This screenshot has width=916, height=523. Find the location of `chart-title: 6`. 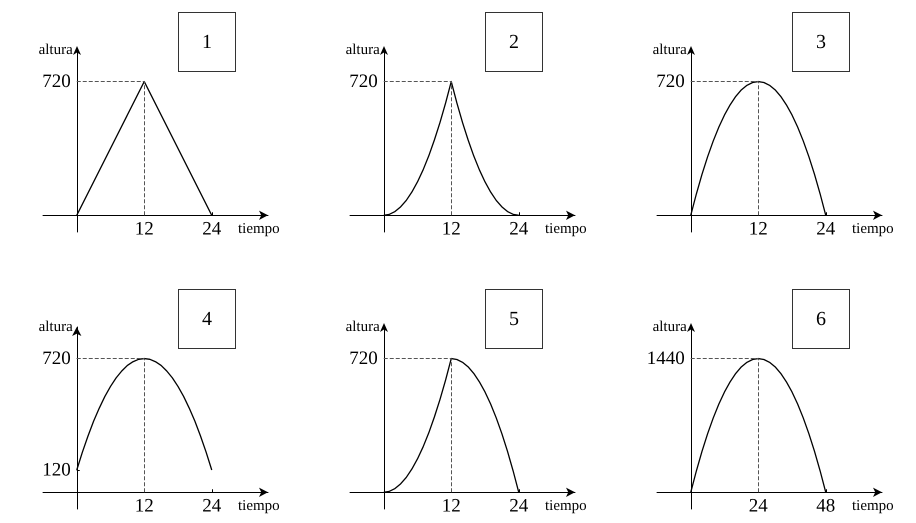

chart-title: 6 is located at coordinates (821, 319).